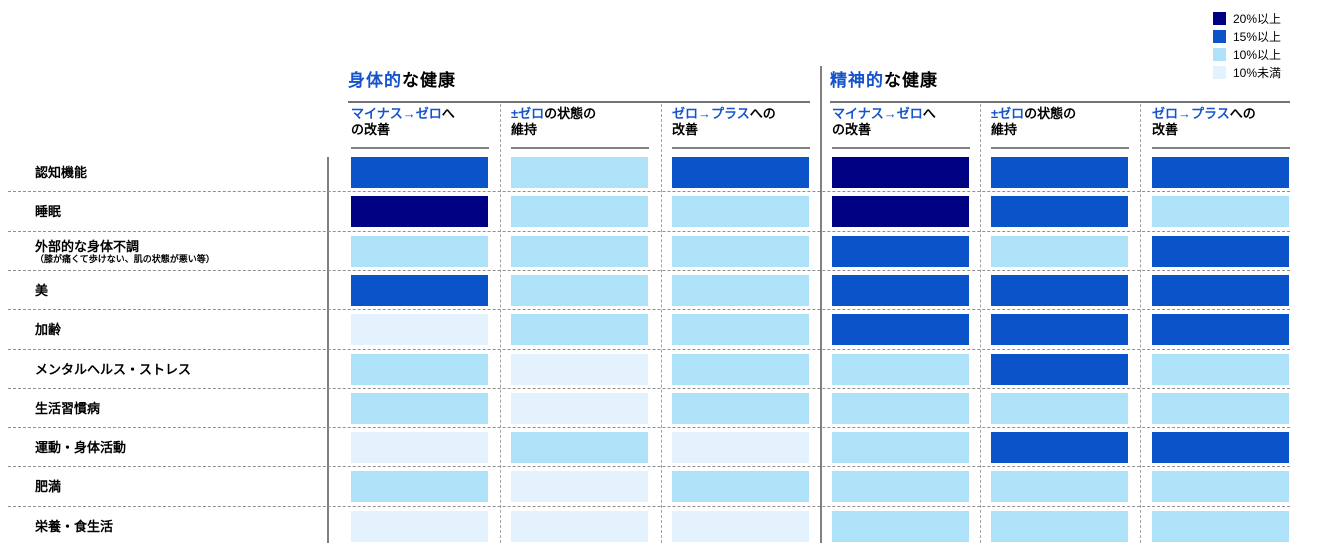 Image resolution: width=1322 pixels, height=557 pixels. I want to click on heatmap-cell-r7c5, so click(1059, 408).